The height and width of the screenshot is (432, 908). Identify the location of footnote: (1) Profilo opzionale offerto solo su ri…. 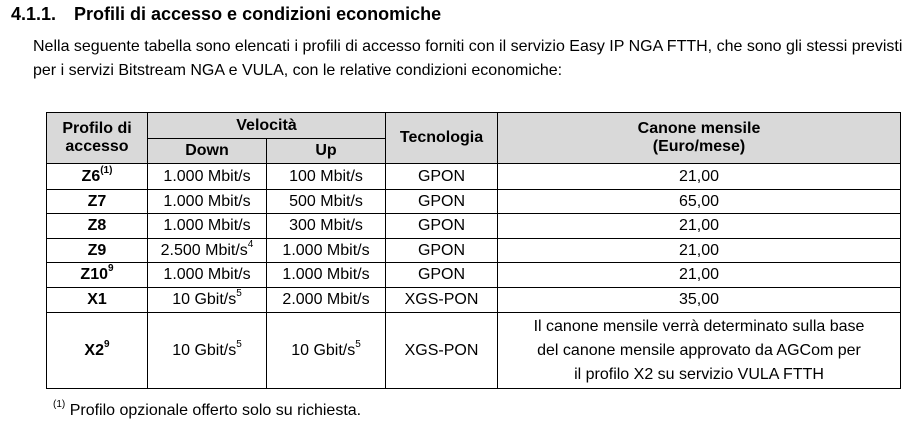
(207, 409).